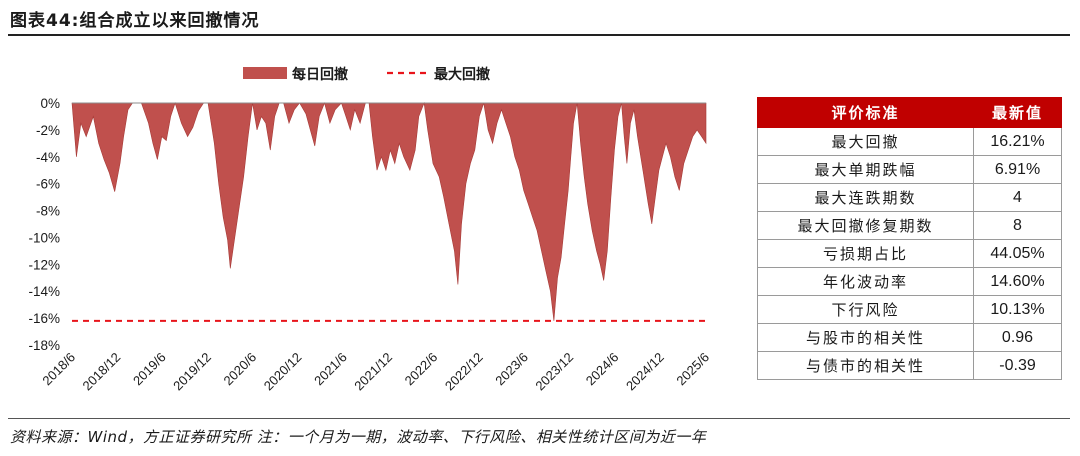 The height and width of the screenshot is (456, 1080). Describe the element at coordinates (554, 372) in the screenshot. I see `x-tick-label: 2023/12` at that location.